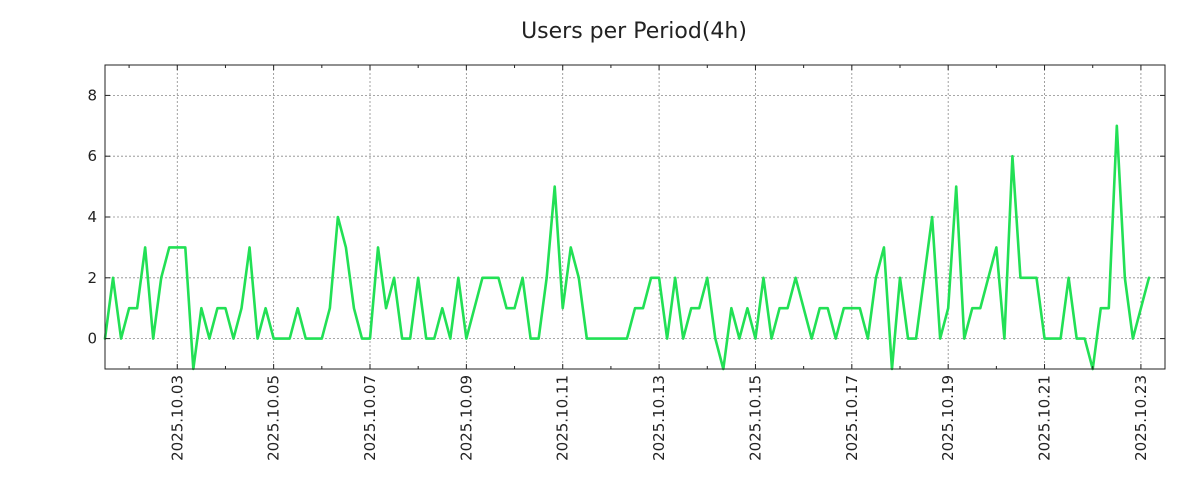 The width and height of the screenshot is (1200, 500). I want to click on x-tick-label: 2025.10.19, so click(948, 418).